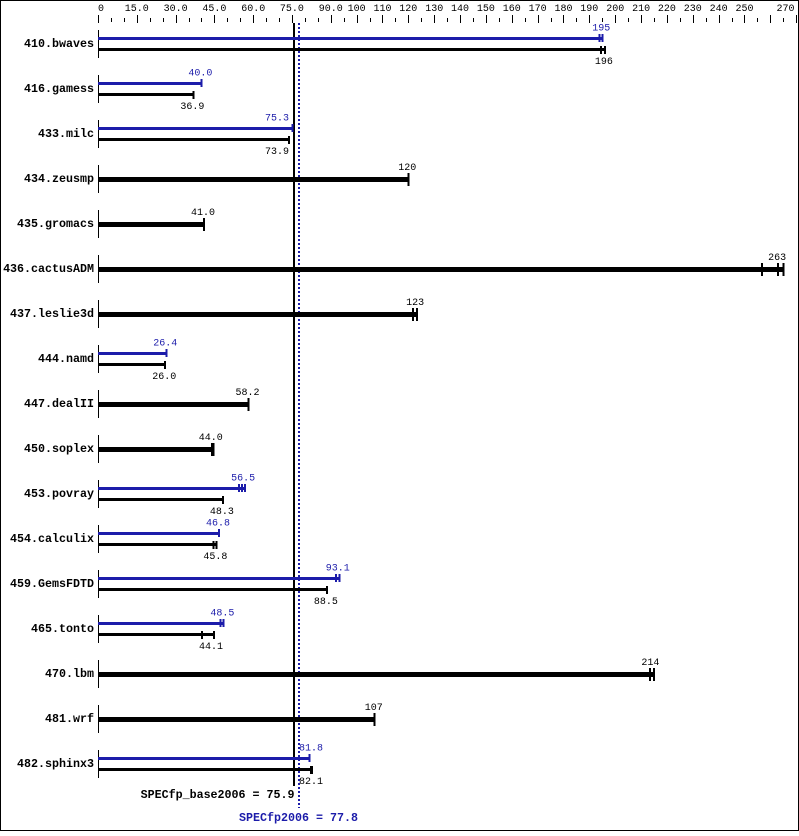 The height and width of the screenshot is (836, 799). Describe the element at coordinates (247, 393) in the screenshot. I see `svg-text: 58.2` at that location.